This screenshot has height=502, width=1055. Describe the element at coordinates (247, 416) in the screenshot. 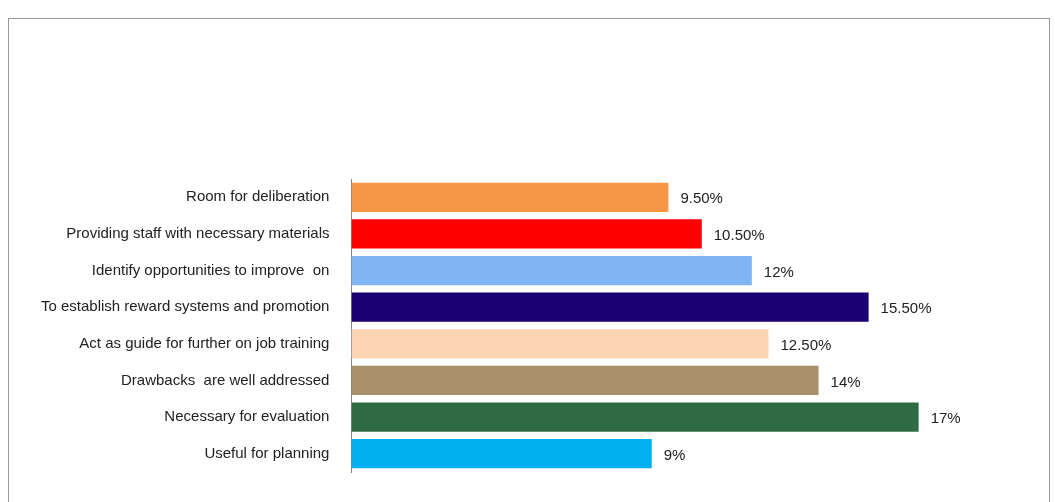

I see `y-tick-label: Necessary for evaluation` at that location.